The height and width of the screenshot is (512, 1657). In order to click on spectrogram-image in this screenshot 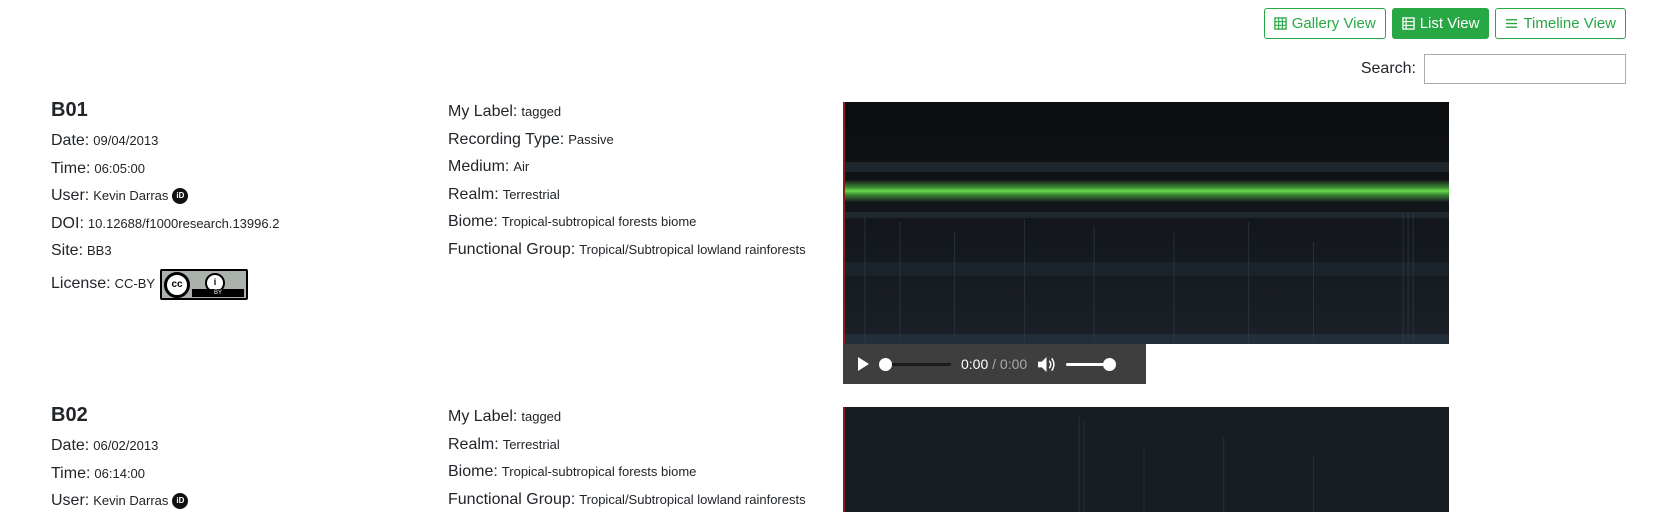, I will do `click(1146, 459)`.